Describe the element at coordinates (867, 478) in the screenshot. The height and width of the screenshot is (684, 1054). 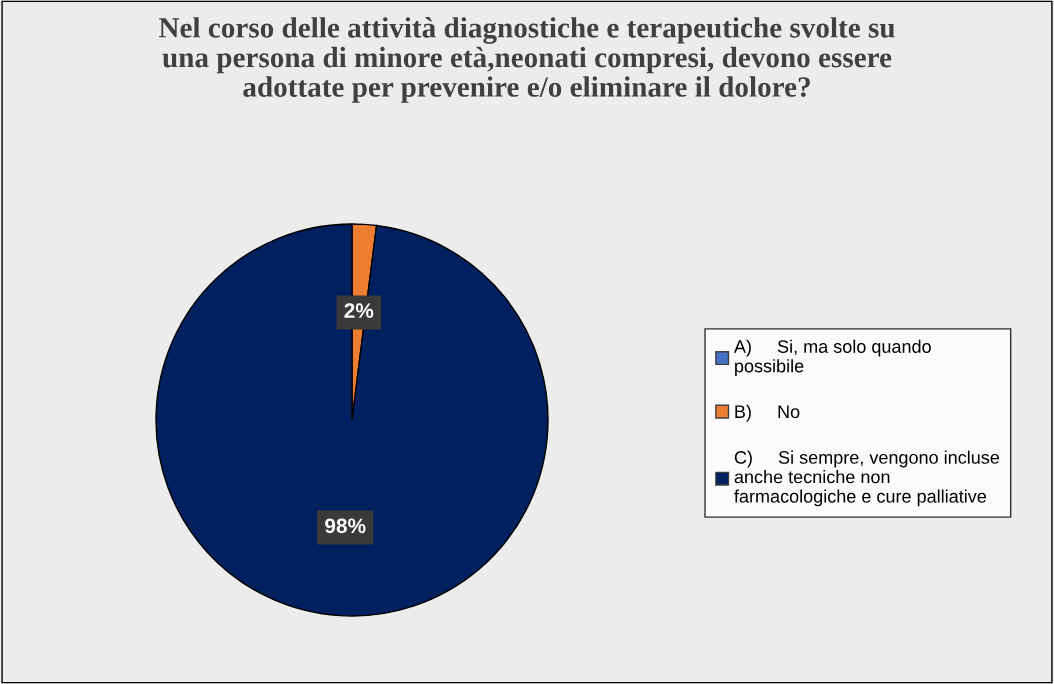
I see `legend-label: C) Si sempre, vengono incluse anche tecniche non farmacologiche e cure palliative` at that location.